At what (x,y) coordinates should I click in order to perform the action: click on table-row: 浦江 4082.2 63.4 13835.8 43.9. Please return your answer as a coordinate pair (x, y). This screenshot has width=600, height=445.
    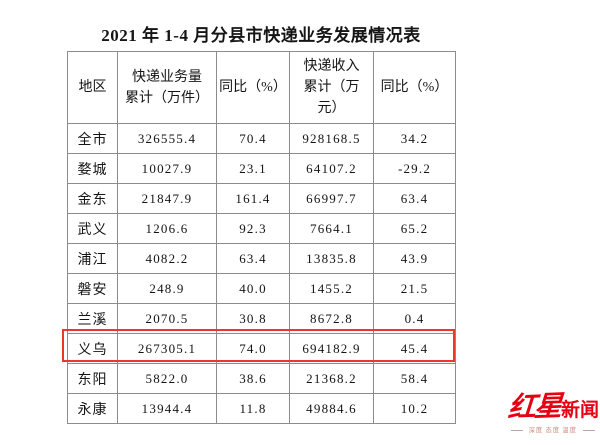
    Looking at the image, I should click on (261, 258).